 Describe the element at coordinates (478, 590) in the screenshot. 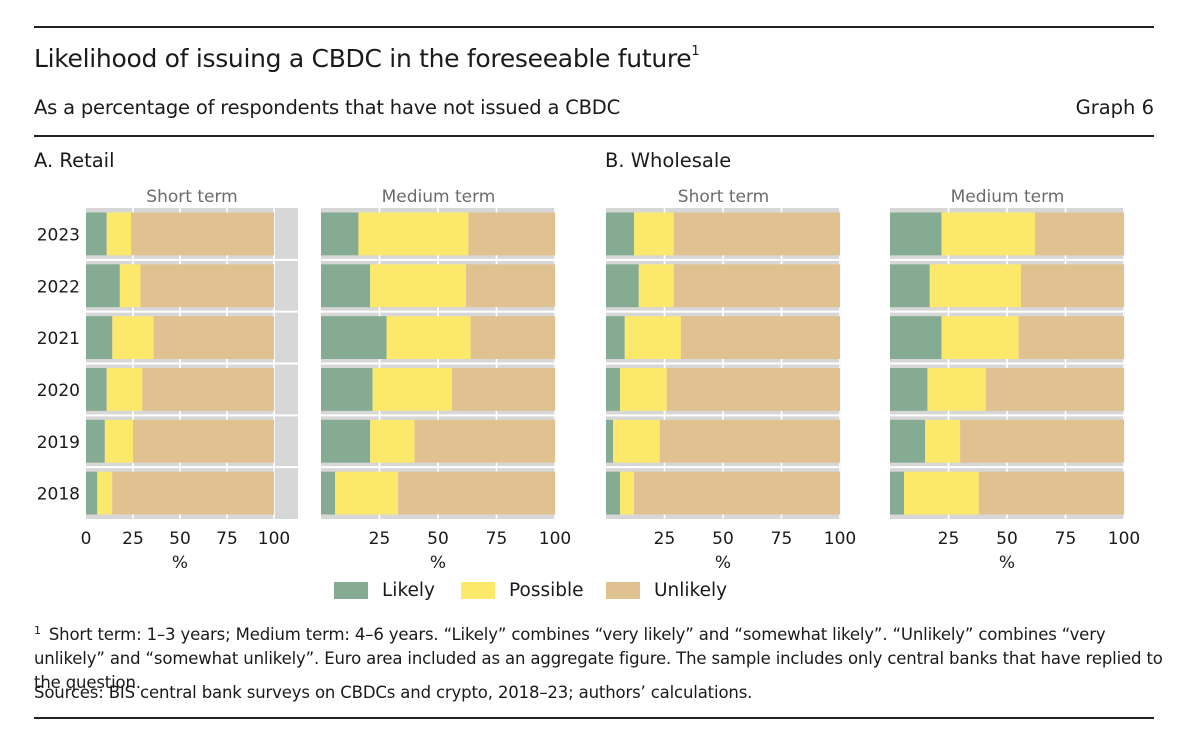

I see `legend-swatch-possible` at that location.